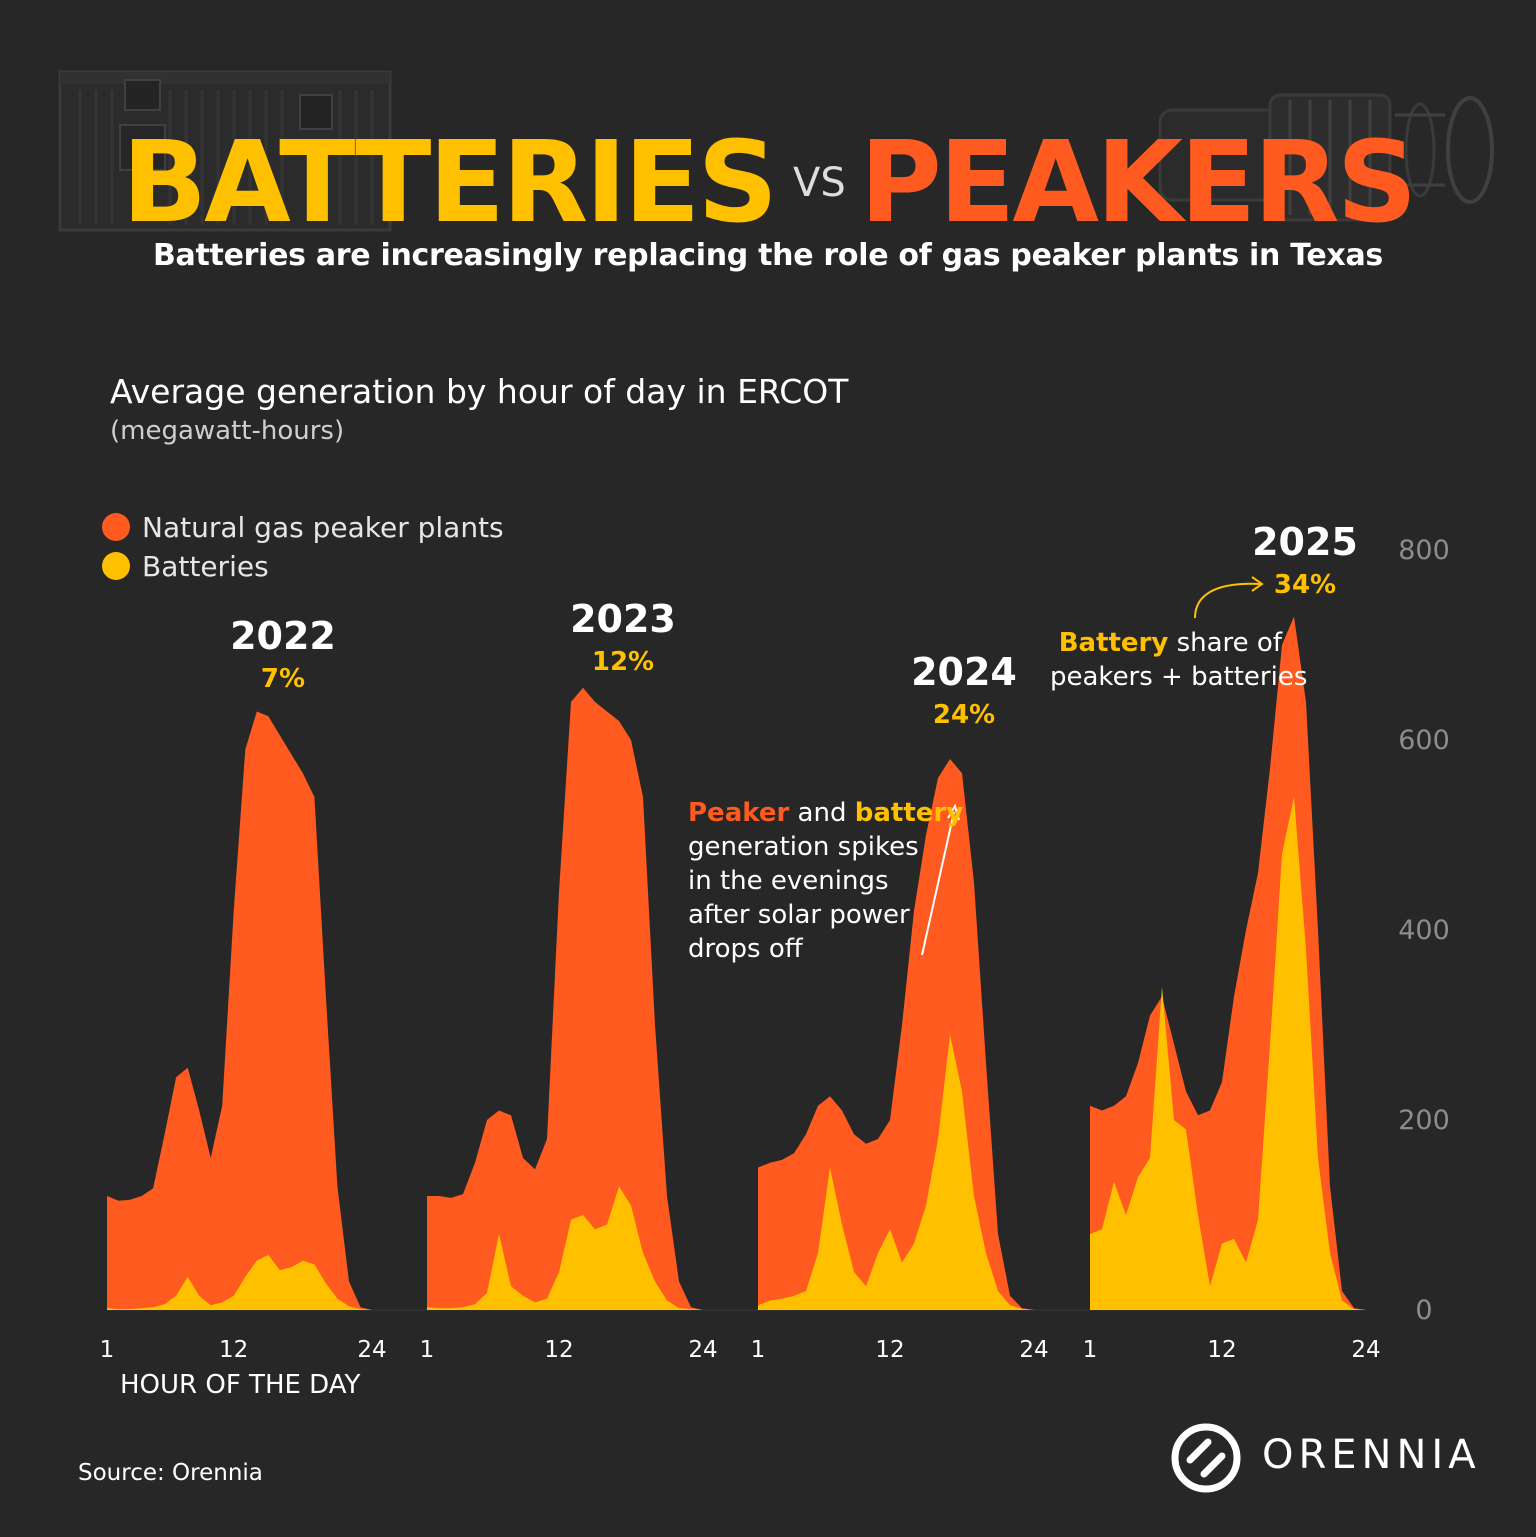 This screenshot has width=1536, height=1537. What do you see at coordinates (449, 183) in the screenshot?
I see `title-batteries: BATTERIES` at bounding box center [449, 183].